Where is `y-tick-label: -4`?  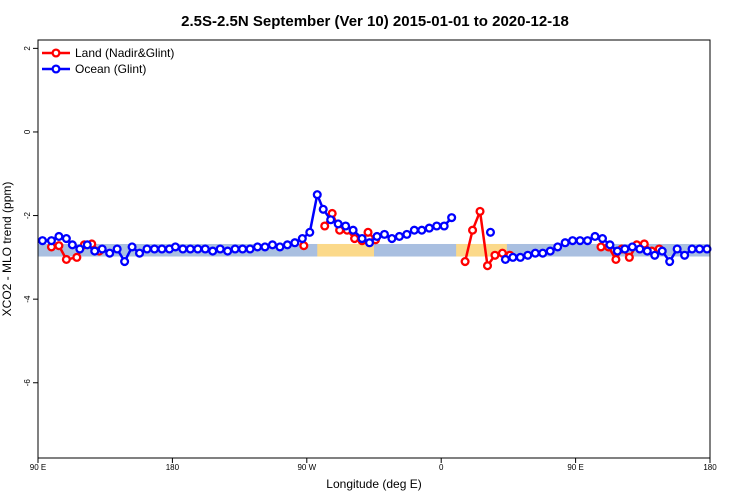 y-tick-label: -4 is located at coordinates (27, 299).